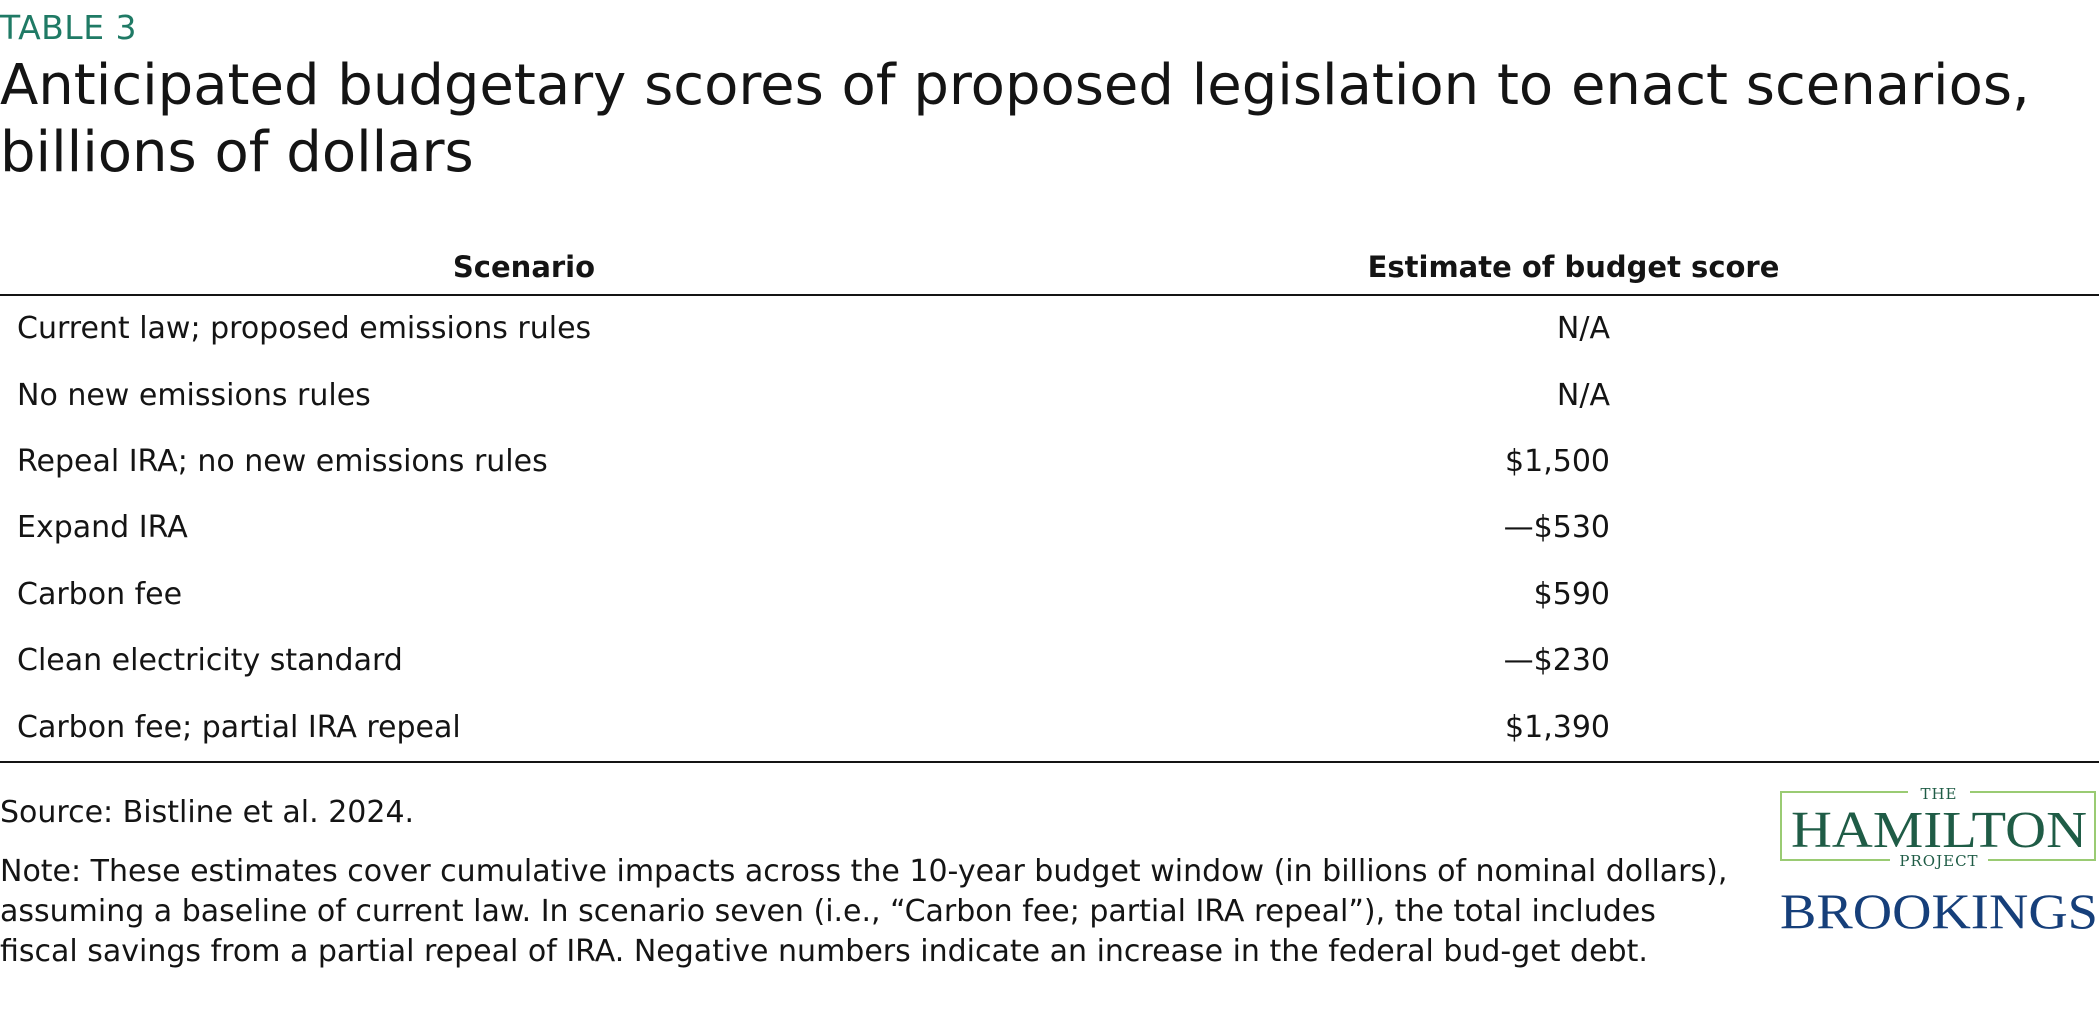 This screenshot has width=2099, height=1016. Describe the element at coordinates (1557, 461) in the screenshot. I see `estimate-cell: $1,500` at that location.